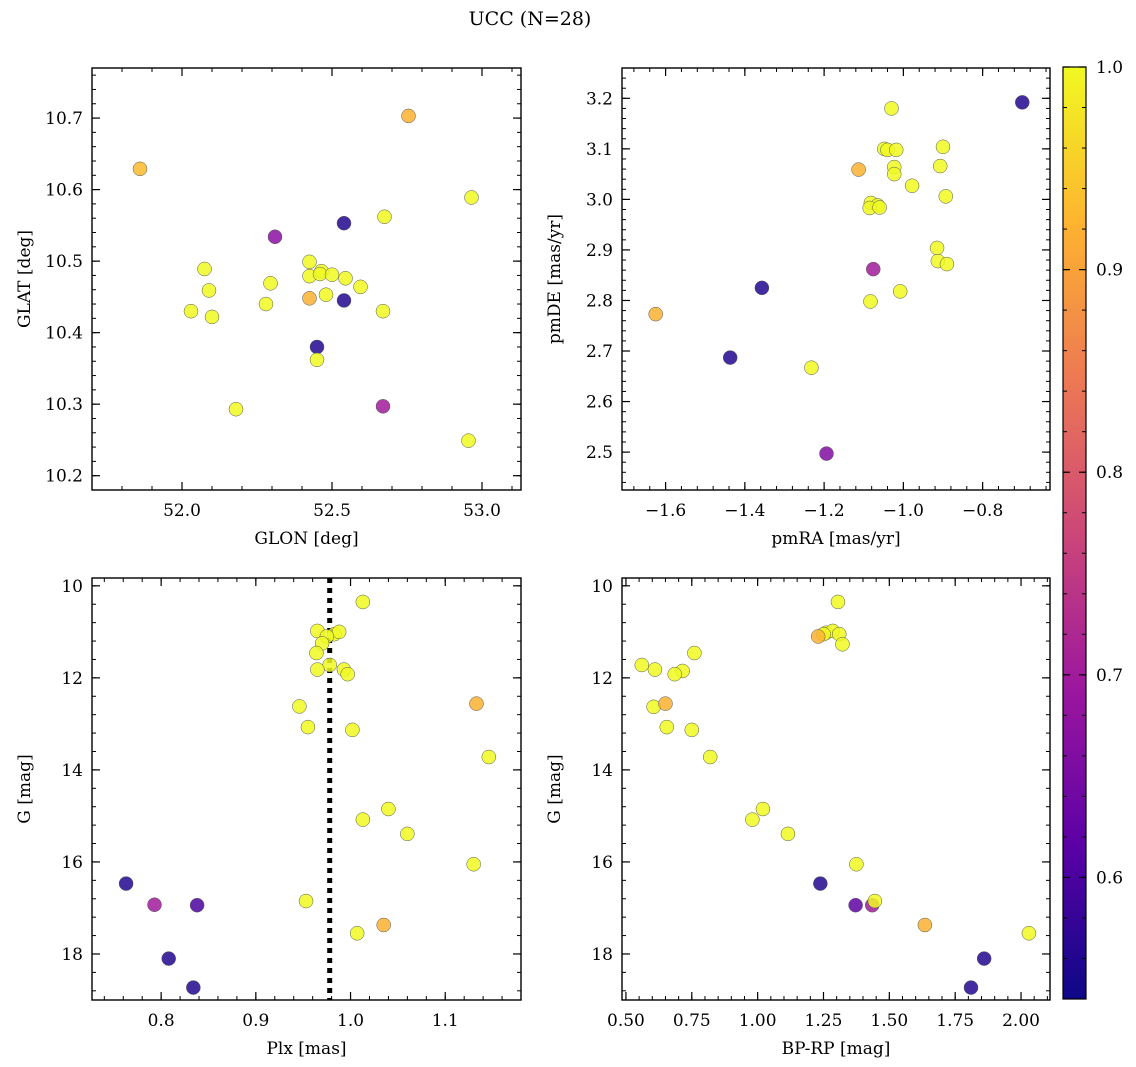  Describe the element at coordinates (599, 453) in the screenshot. I see `y-tick-label: 2.5` at that location.